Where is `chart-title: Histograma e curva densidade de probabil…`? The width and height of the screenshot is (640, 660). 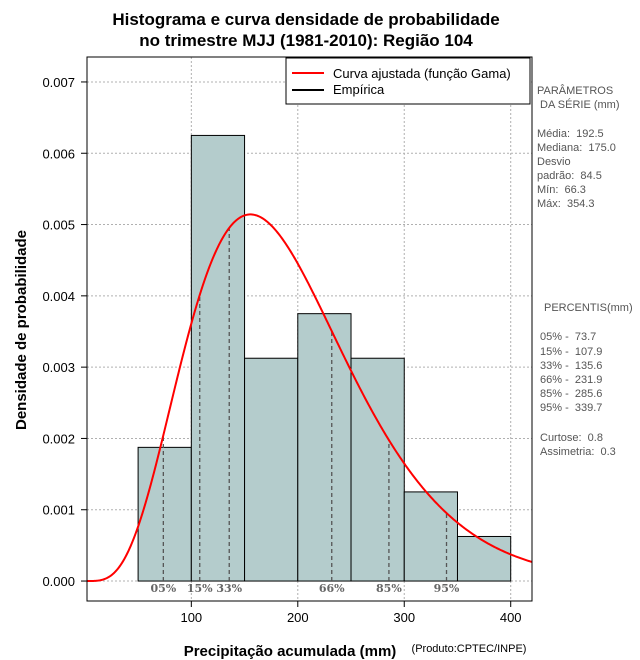 chart-title: Histograma e curva densidade de probabil… is located at coordinates (305, 30).